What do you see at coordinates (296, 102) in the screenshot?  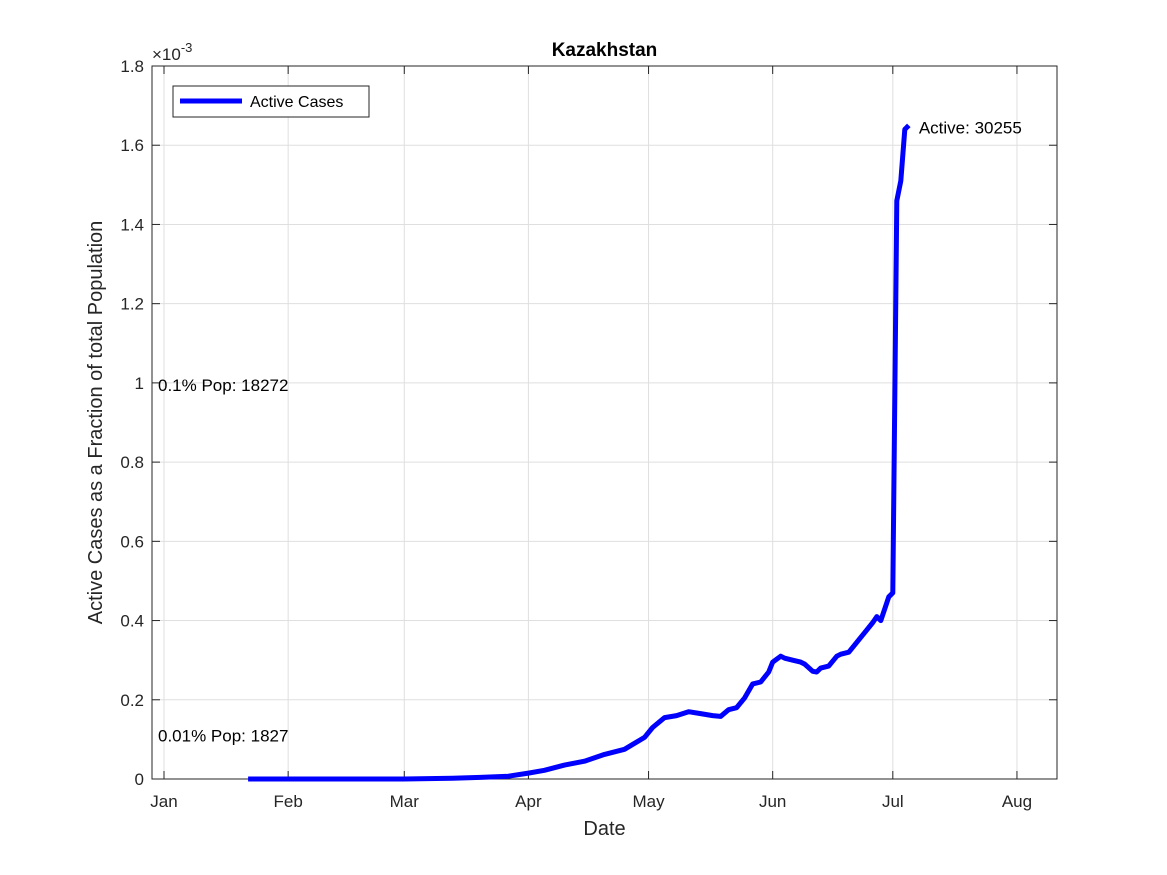 I see `legend-label-active-cases: Active Cases` at bounding box center [296, 102].